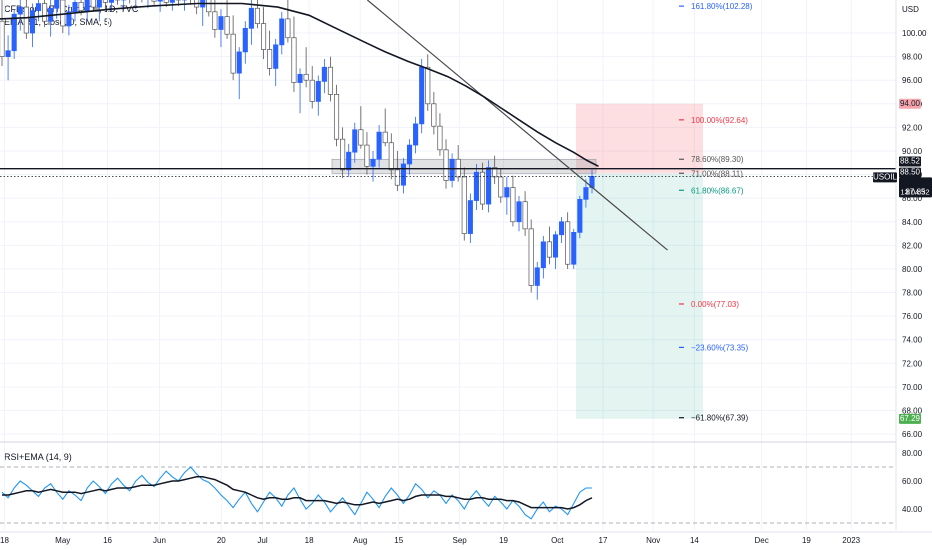 The width and height of the screenshot is (932, 550). I want to click on y-tick-label: 72.00, so click(912, 363).